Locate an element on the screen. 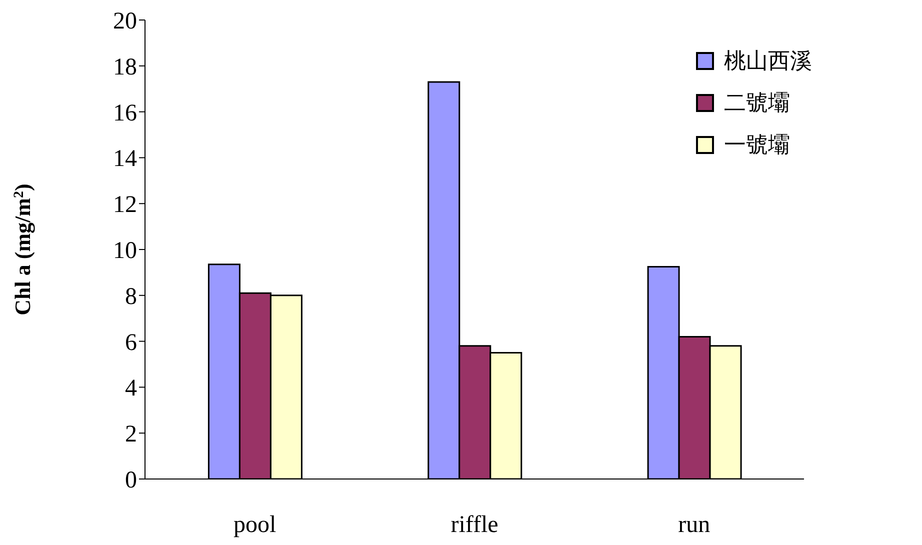 The height and width of the screenshot is (545, 922). y-tick-label: 14 is located at coordinates (125, 159).